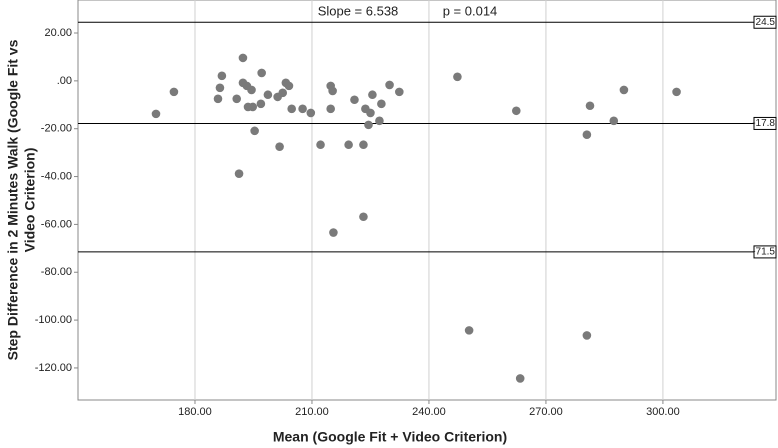 The image size is (778, 448). Describe the element at coordinates (56, 176) in the screenshot. I see `y-tick-label: -40.00` at that location.